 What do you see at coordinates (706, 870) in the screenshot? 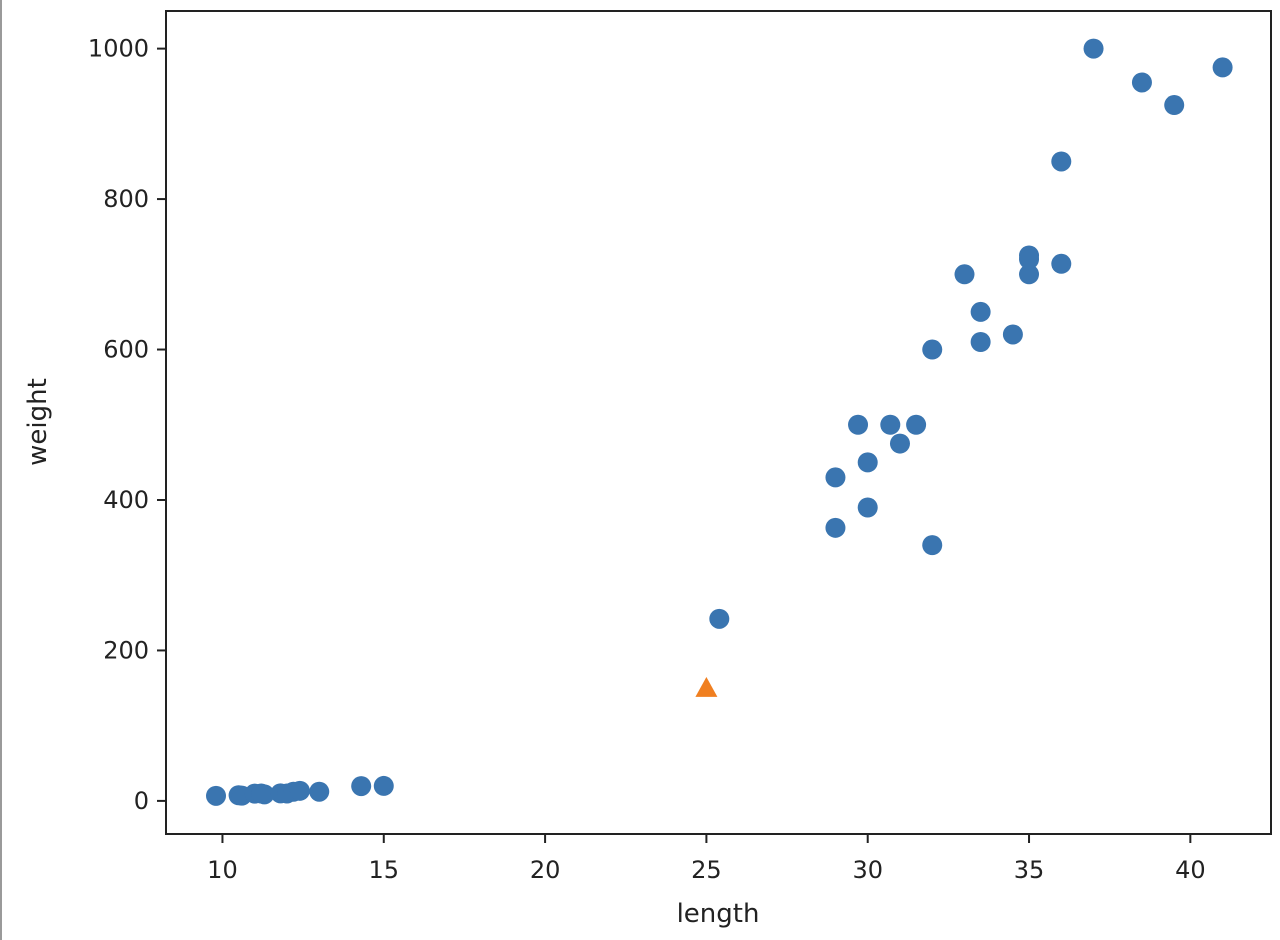
I see `x-tick-label: 25` at bounding box center [706, 870].